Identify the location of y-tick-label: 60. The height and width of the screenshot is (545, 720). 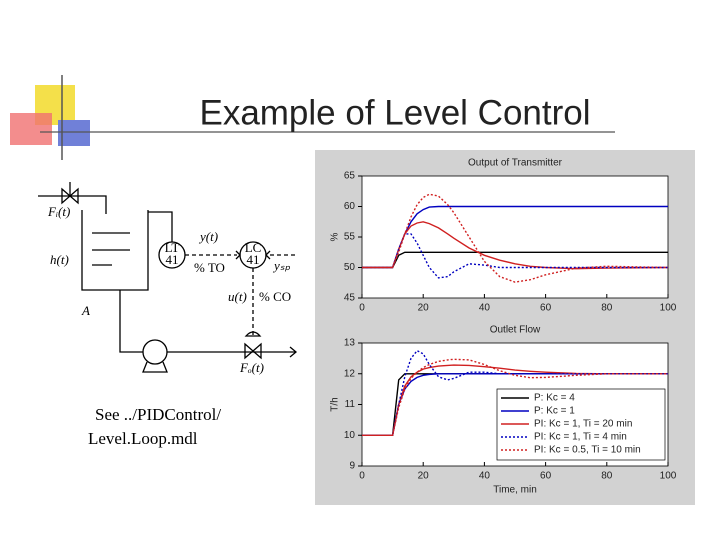
(350, 206).